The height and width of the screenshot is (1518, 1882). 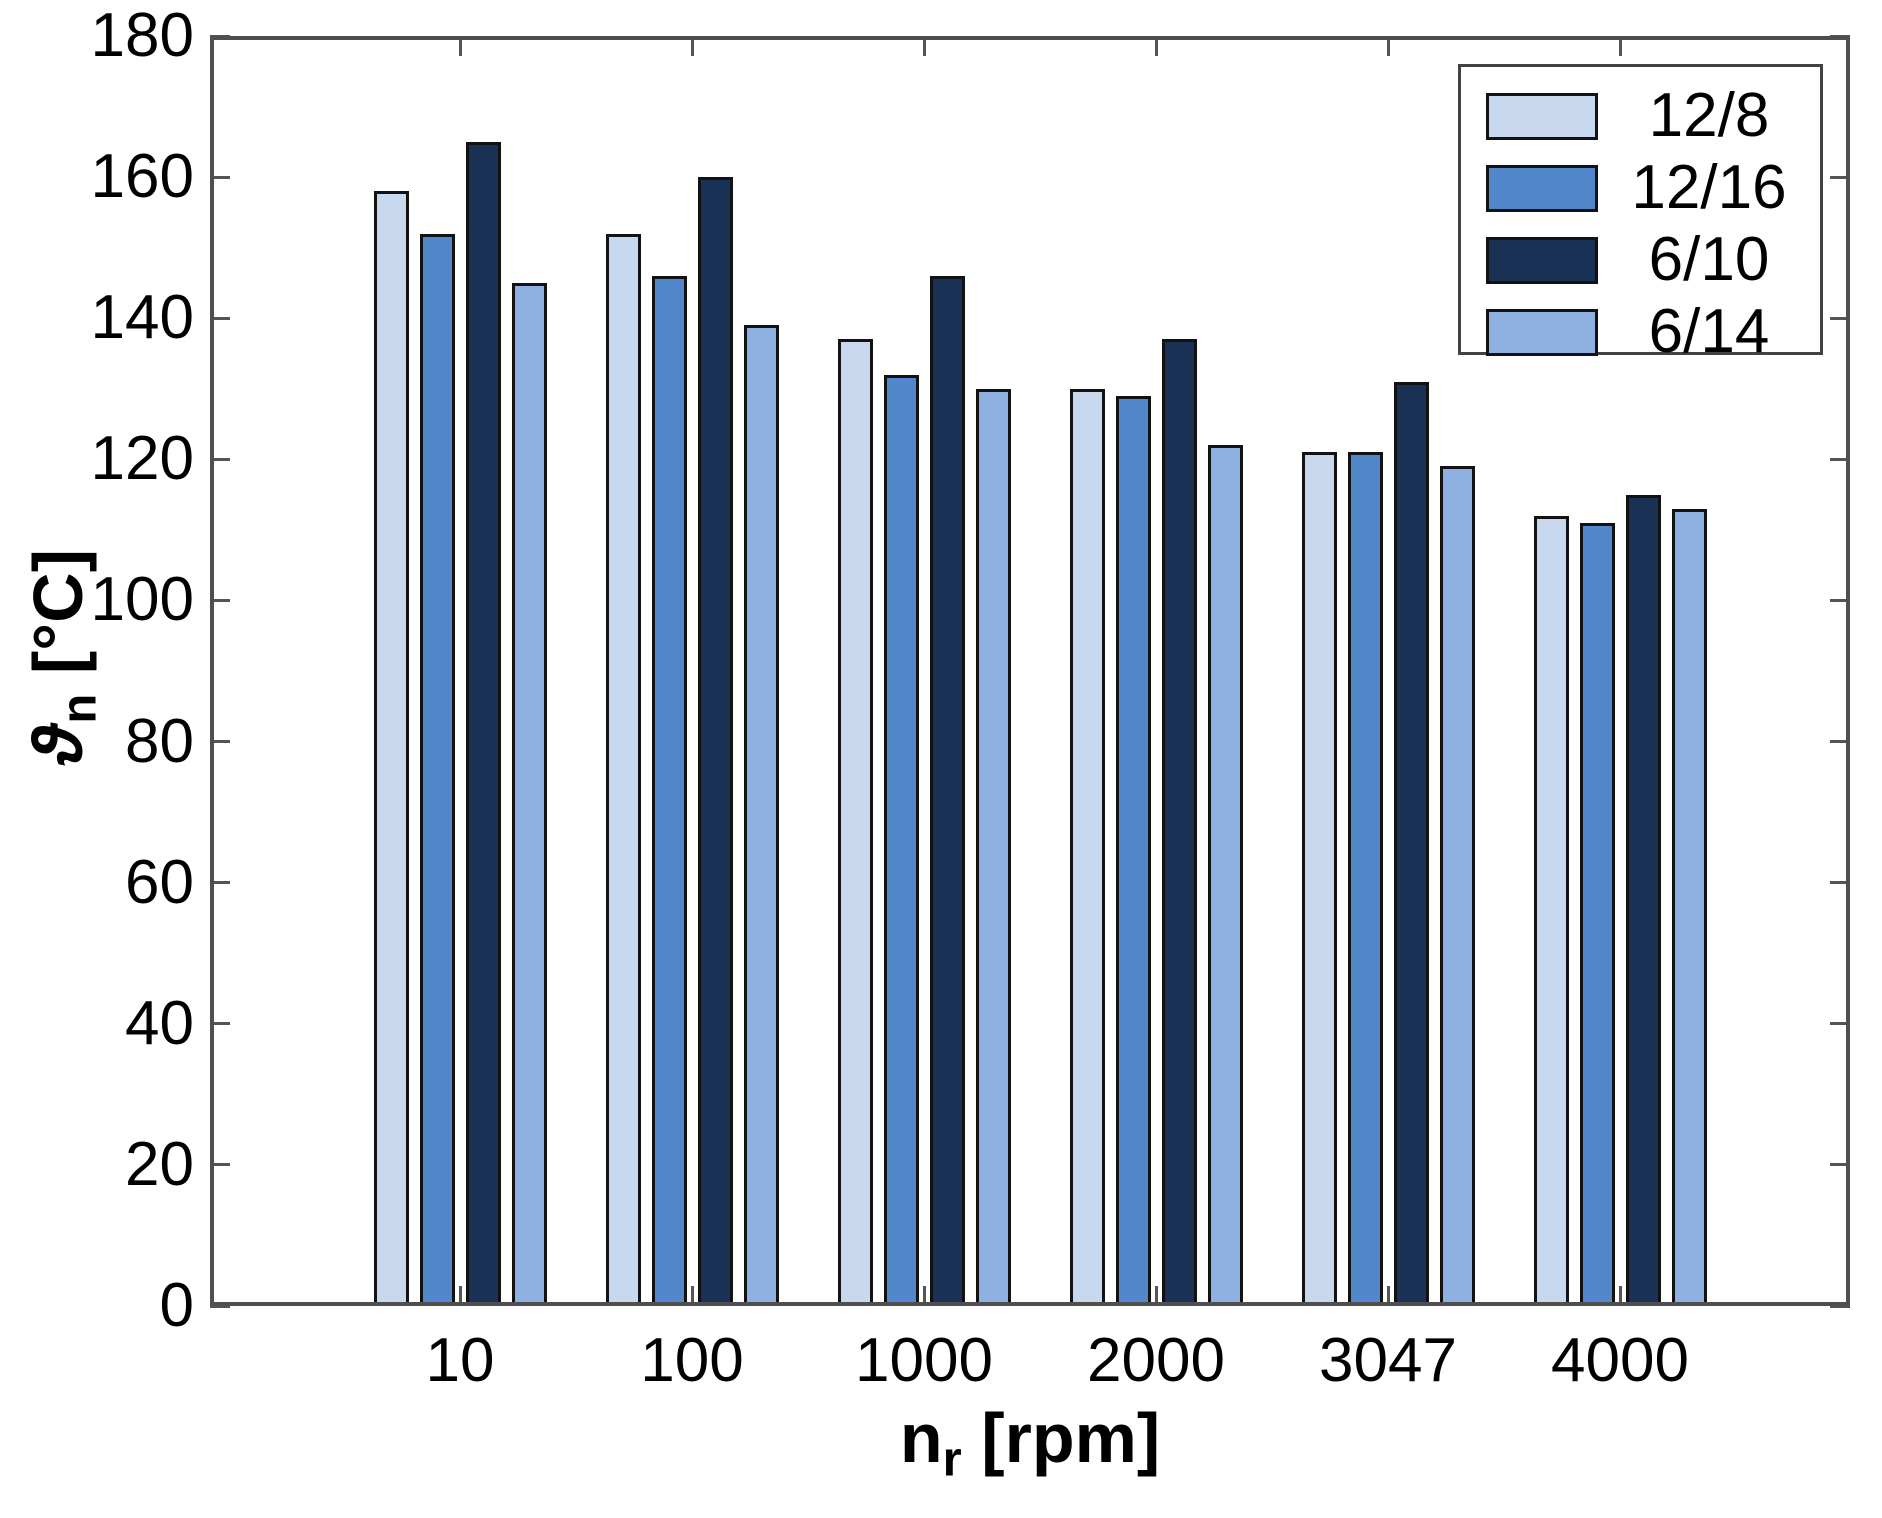 I want to click on legend-row: 6/10, so click(x=1640, y=260).